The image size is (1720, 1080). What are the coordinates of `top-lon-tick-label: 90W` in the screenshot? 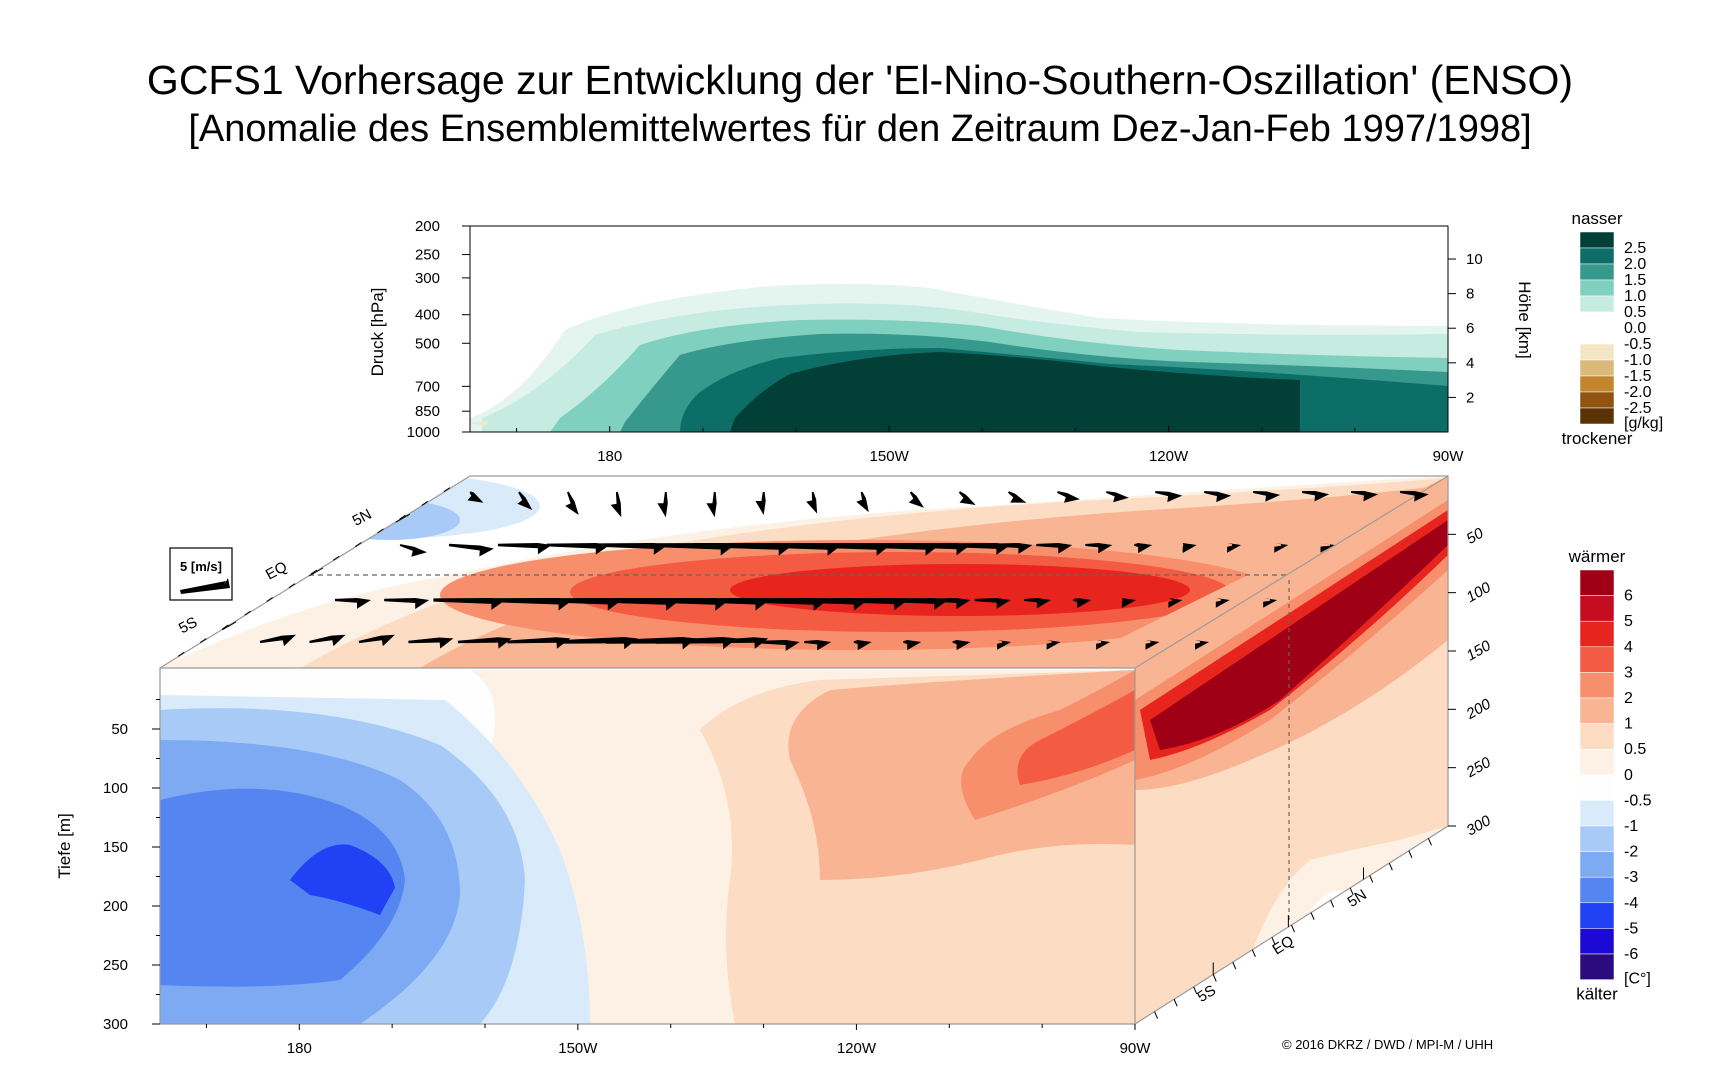 It's located at (1449, 456).